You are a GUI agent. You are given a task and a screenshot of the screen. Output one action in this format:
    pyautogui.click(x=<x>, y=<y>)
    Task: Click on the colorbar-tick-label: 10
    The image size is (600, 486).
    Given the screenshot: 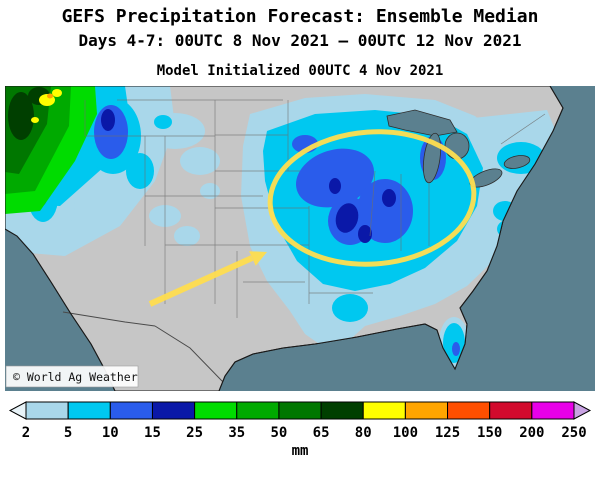 What is the action you would take?
    pyautogui.click(x=110, y=433)
    